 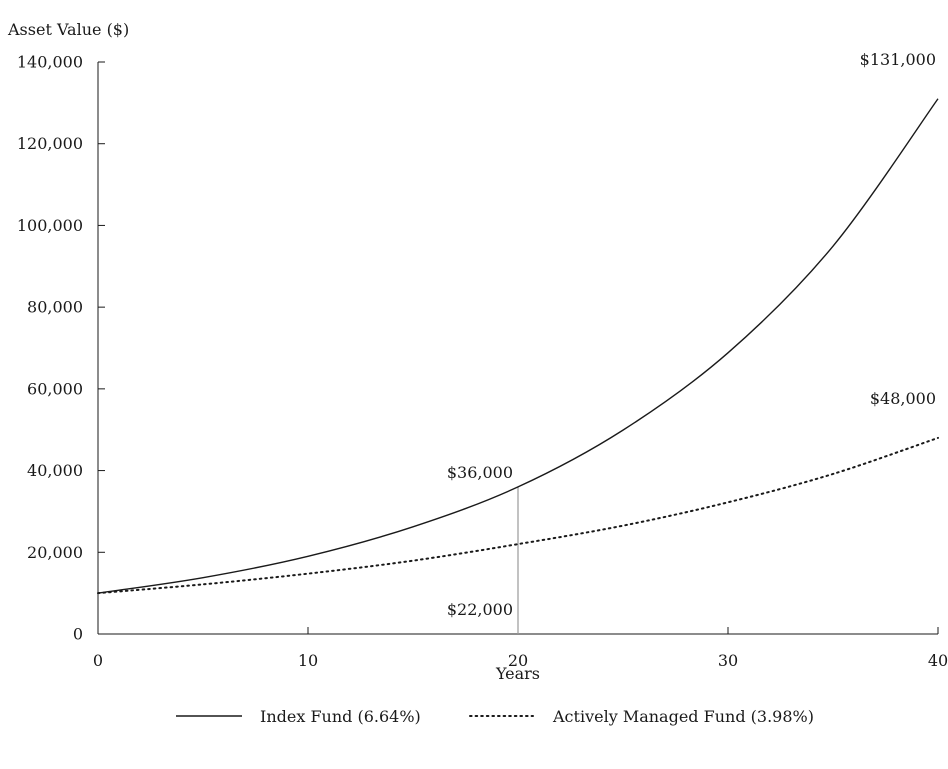 I want to click on y-tick-label: 20,000, so click(x=55, y=552).